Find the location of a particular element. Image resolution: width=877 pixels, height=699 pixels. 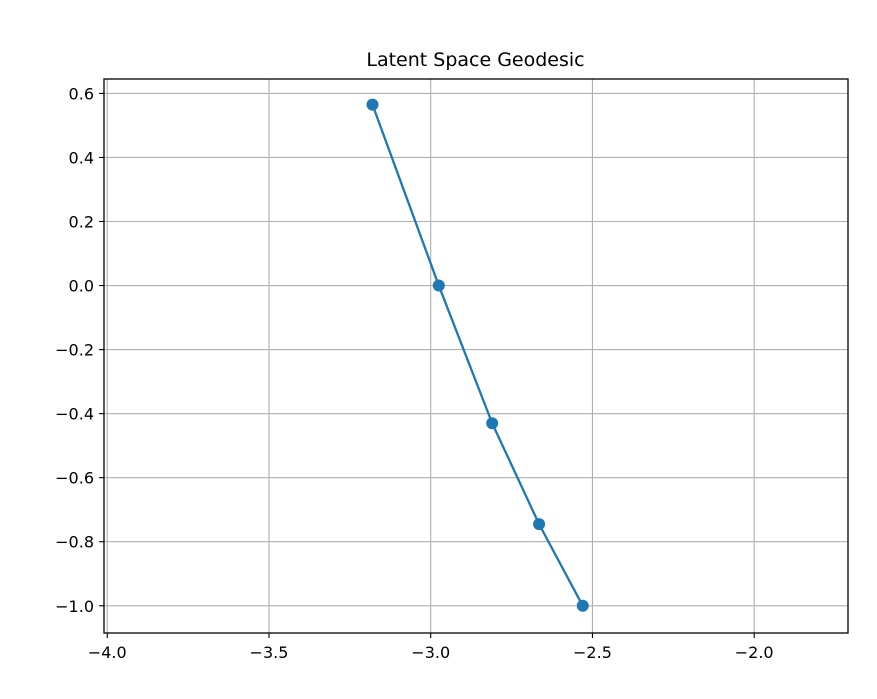

x-axis: −4.0 −3.5 −3.0 −2.5 −2.0 is located at coordinates (431, 647).